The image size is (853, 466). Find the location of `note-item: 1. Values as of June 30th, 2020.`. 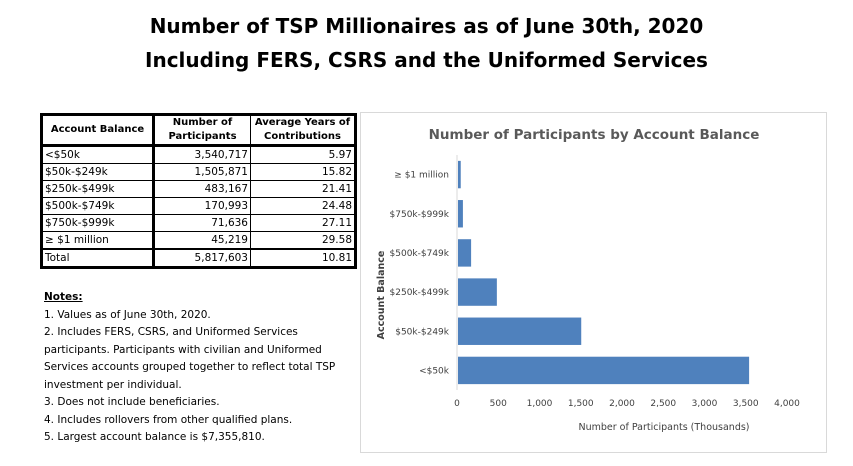

note-item: 1. Values as of June 30th, 2020. is located at coordinates (127, 314).